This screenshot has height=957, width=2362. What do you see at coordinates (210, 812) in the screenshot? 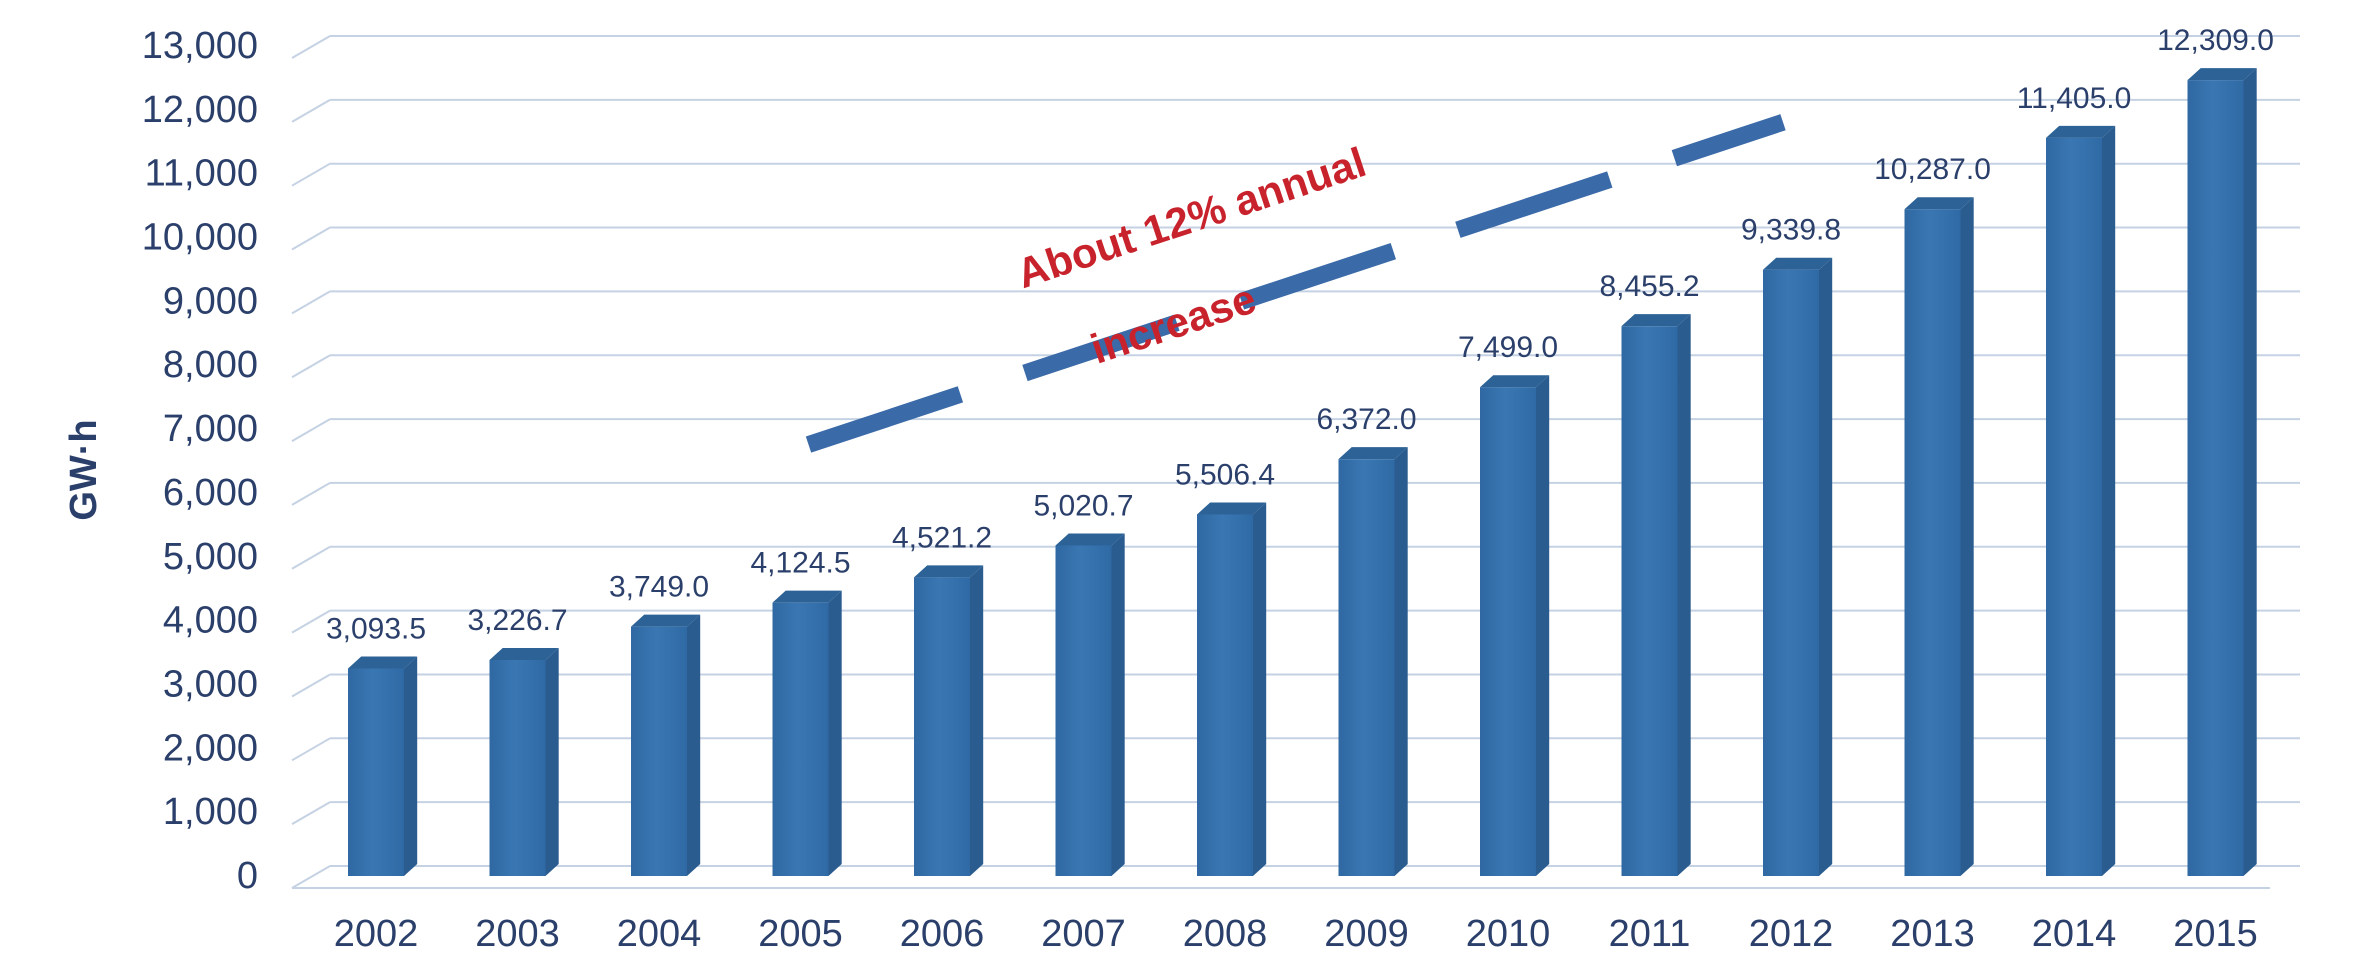
I see `y-tick-label: 1,000` at bounding box center [210, 812].